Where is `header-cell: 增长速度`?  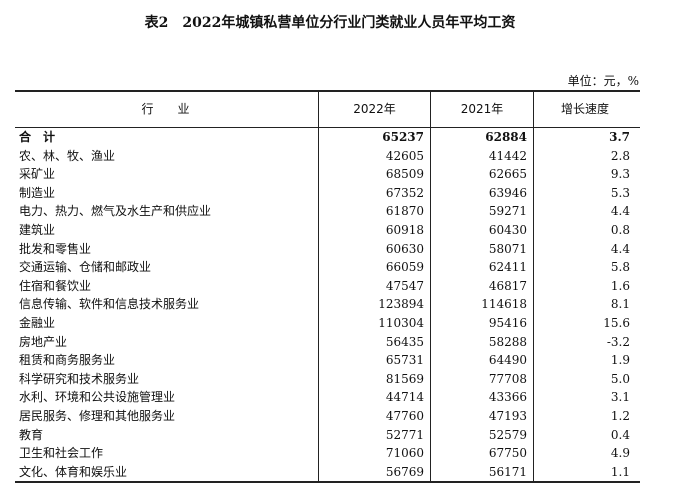
header-cell: 增长速度 is located at coordinates (586, 109).